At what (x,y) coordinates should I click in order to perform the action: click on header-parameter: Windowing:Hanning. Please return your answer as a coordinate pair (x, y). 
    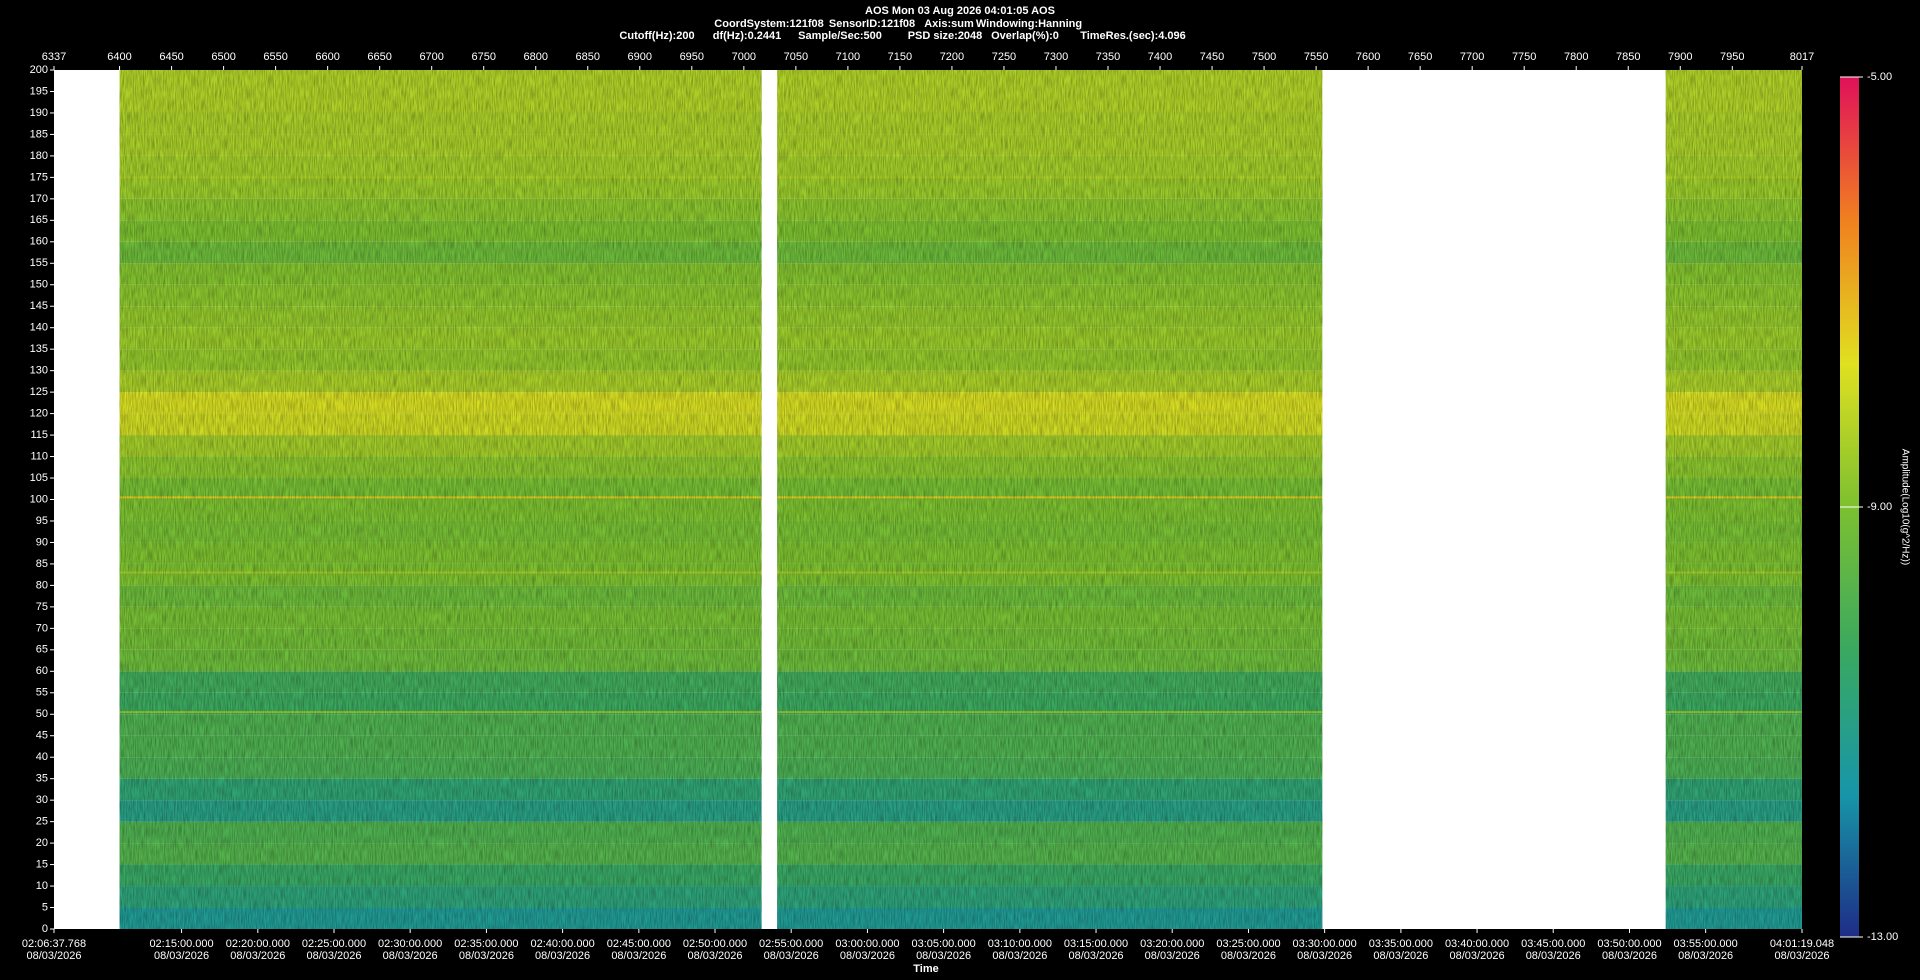
    Looking at the image, I should click on (1029, 24).